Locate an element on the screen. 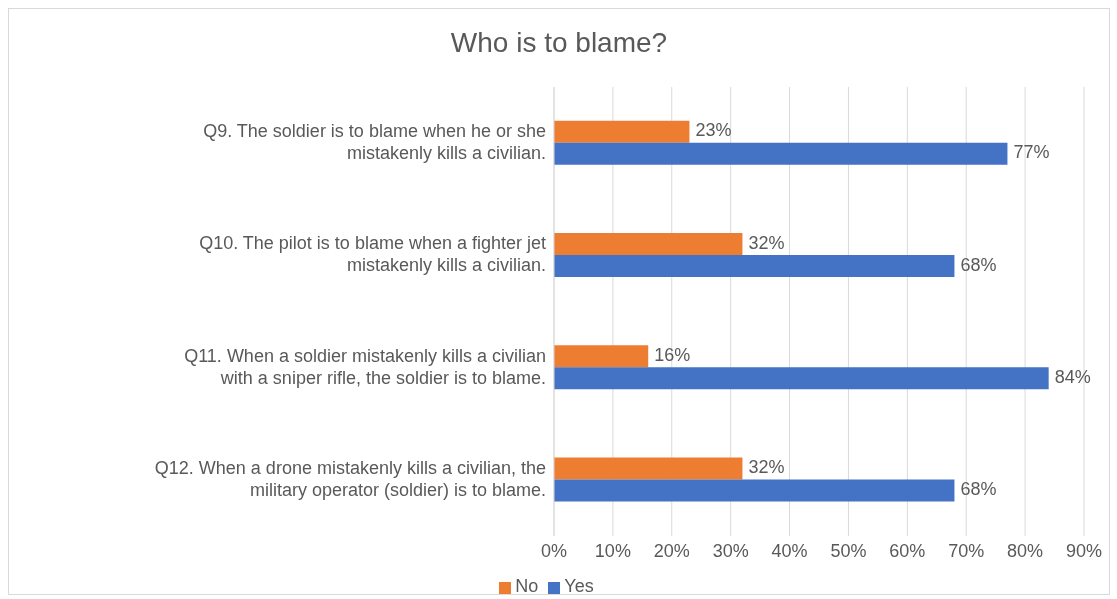 This screenshot has height=599, width=1117. x-tick-label: 10% is located at coordinates (612, 550).